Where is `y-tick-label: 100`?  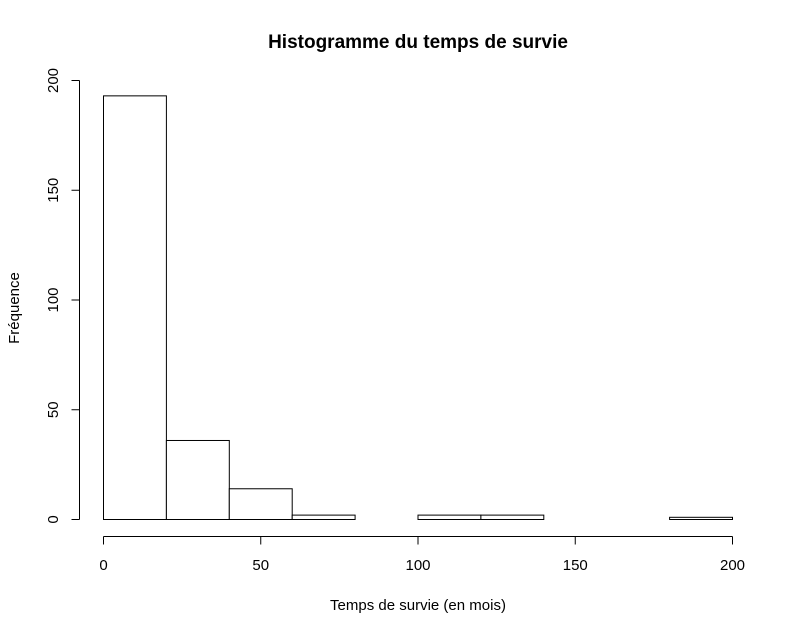 y-tick-label: 100 is located at coordinates (53, 299).